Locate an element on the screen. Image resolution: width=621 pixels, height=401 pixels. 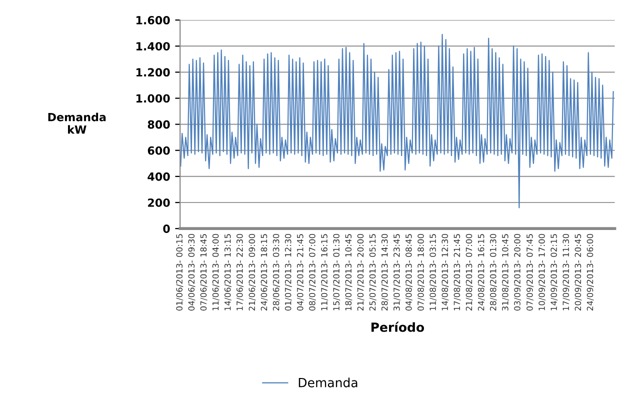
x-tick-label: 21/06/2013- 09:00 is located at coordinates (252, 272).